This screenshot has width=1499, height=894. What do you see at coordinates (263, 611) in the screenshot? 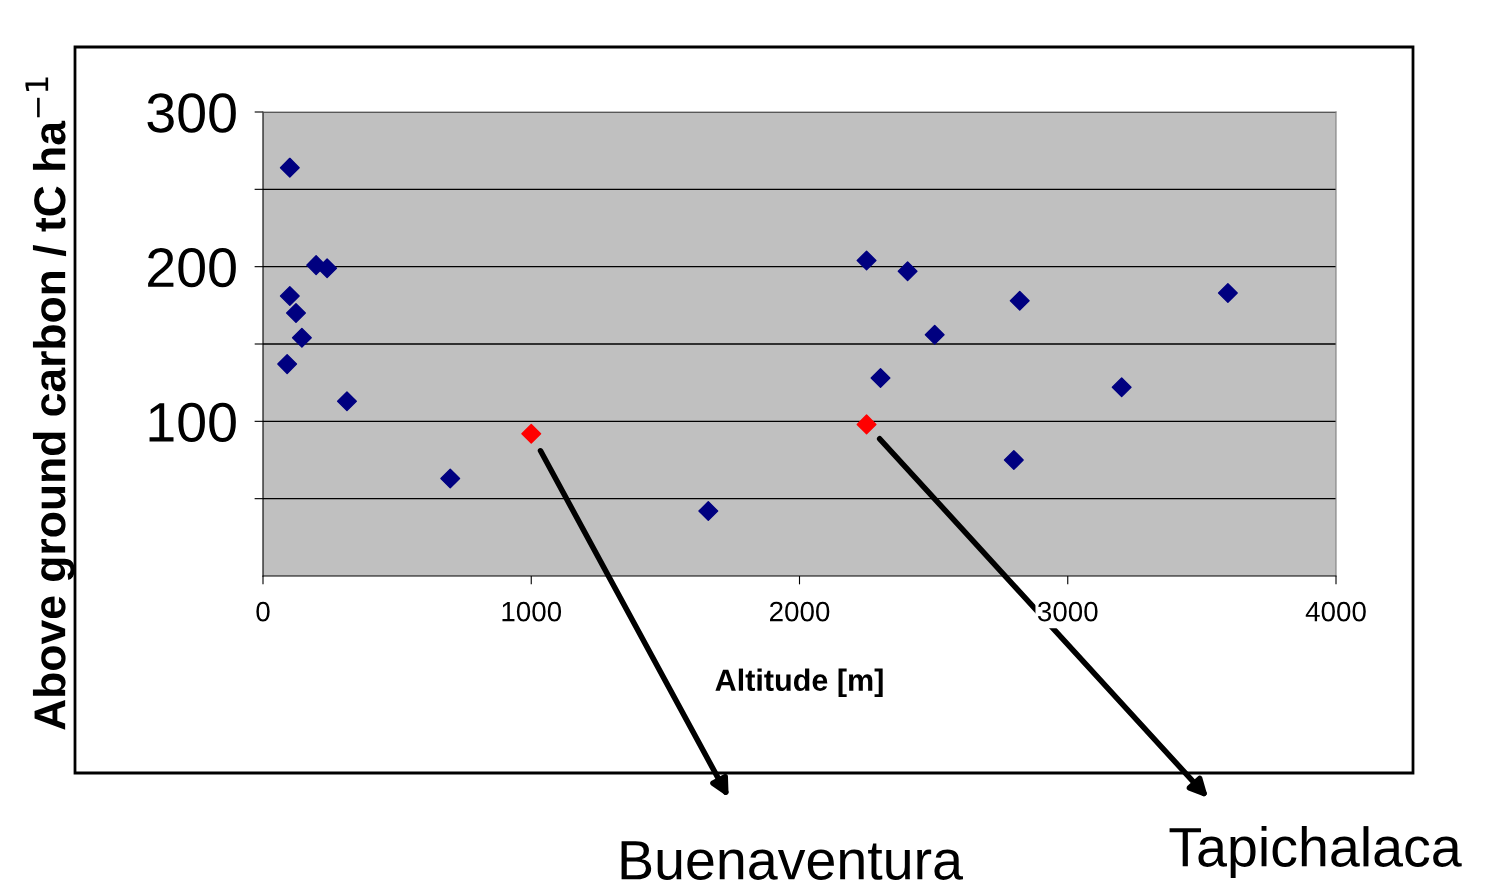
I see `x-tick-label: 0` at bounding box center [263, 611].